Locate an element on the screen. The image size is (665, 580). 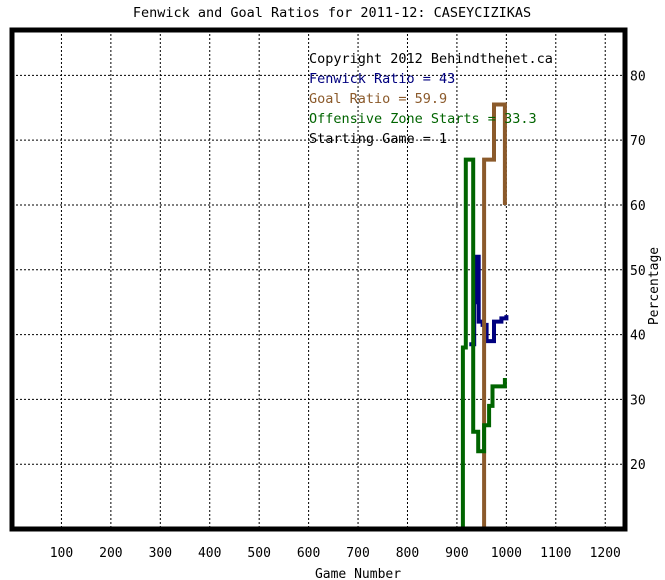
annotation-line-3: Offensive Zone Starts = 33.3 is located at coordinates (423, 119).